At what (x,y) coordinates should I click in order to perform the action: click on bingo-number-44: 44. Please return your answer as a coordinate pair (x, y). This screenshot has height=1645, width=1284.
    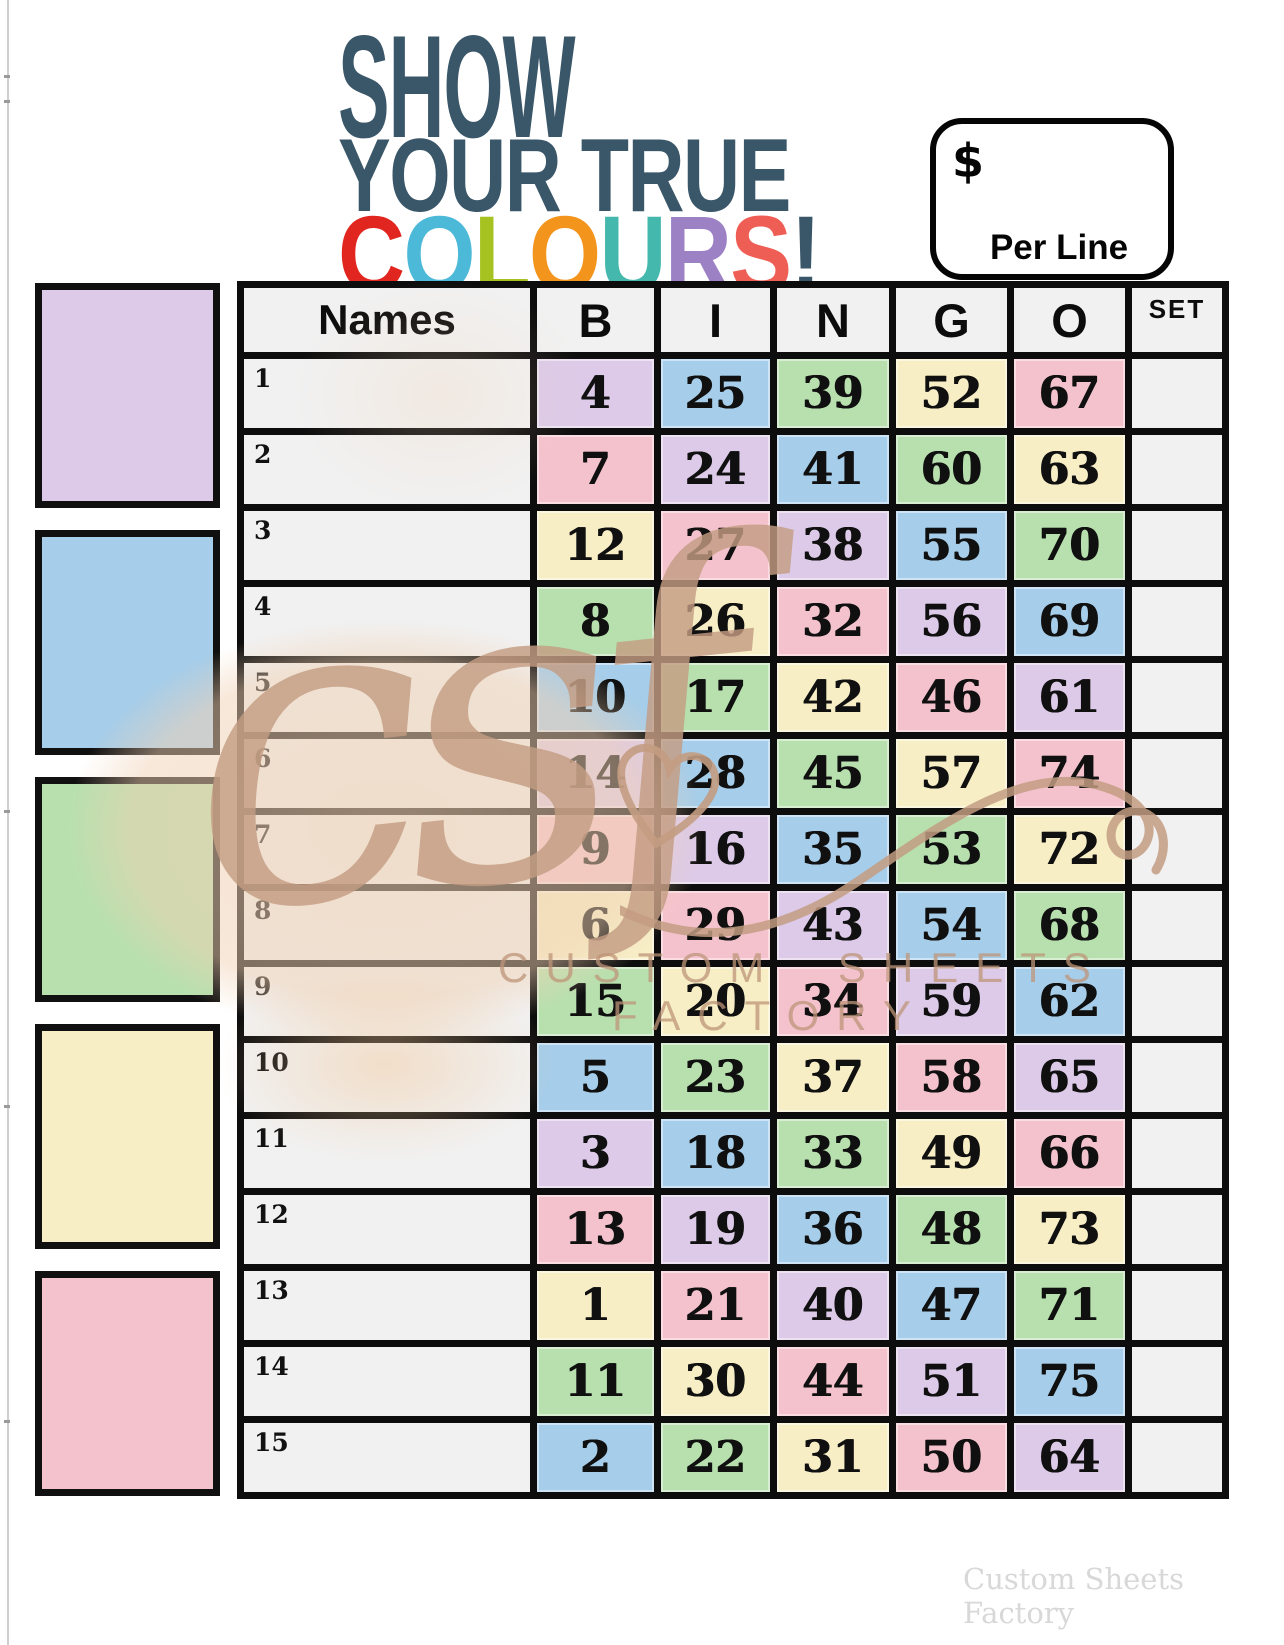
    Looking at the image, I should click on (833, 1381).